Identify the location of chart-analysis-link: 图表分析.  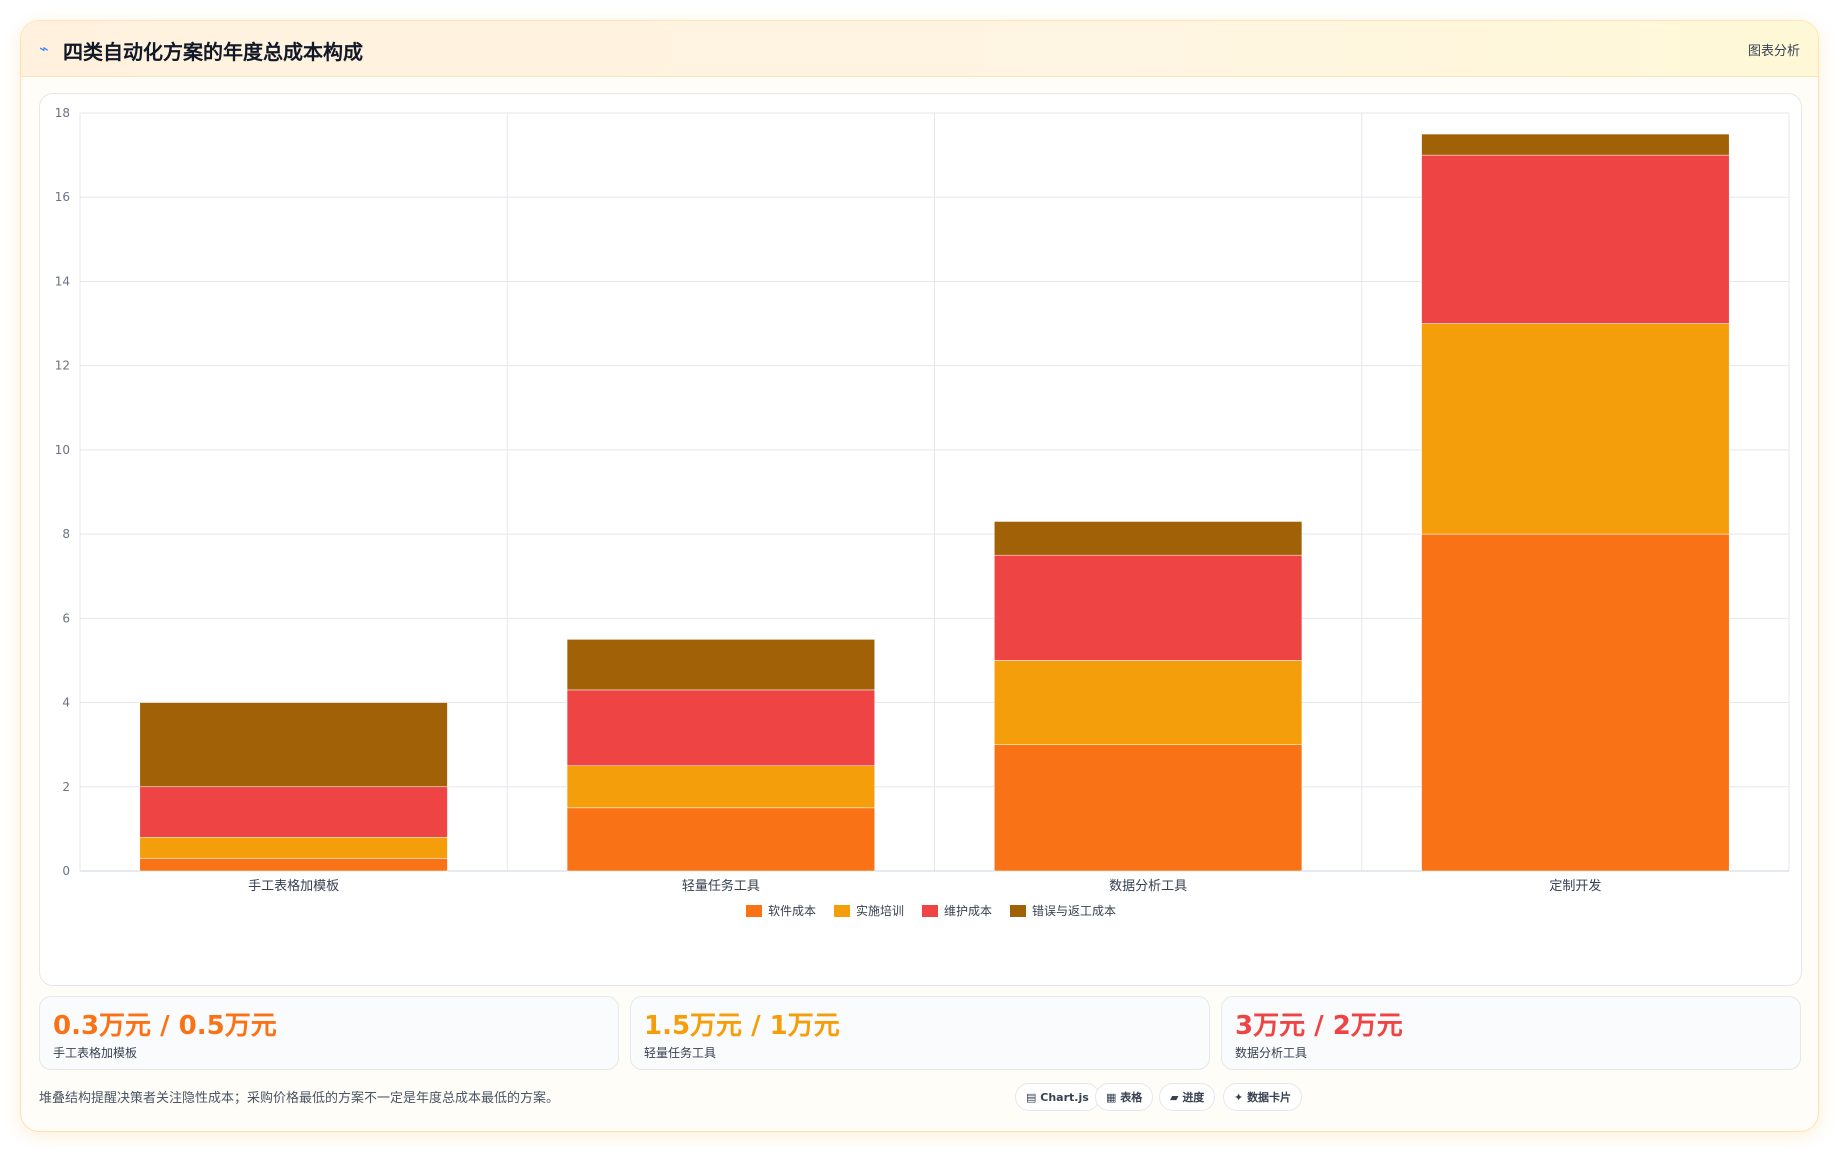
(1773, 51).